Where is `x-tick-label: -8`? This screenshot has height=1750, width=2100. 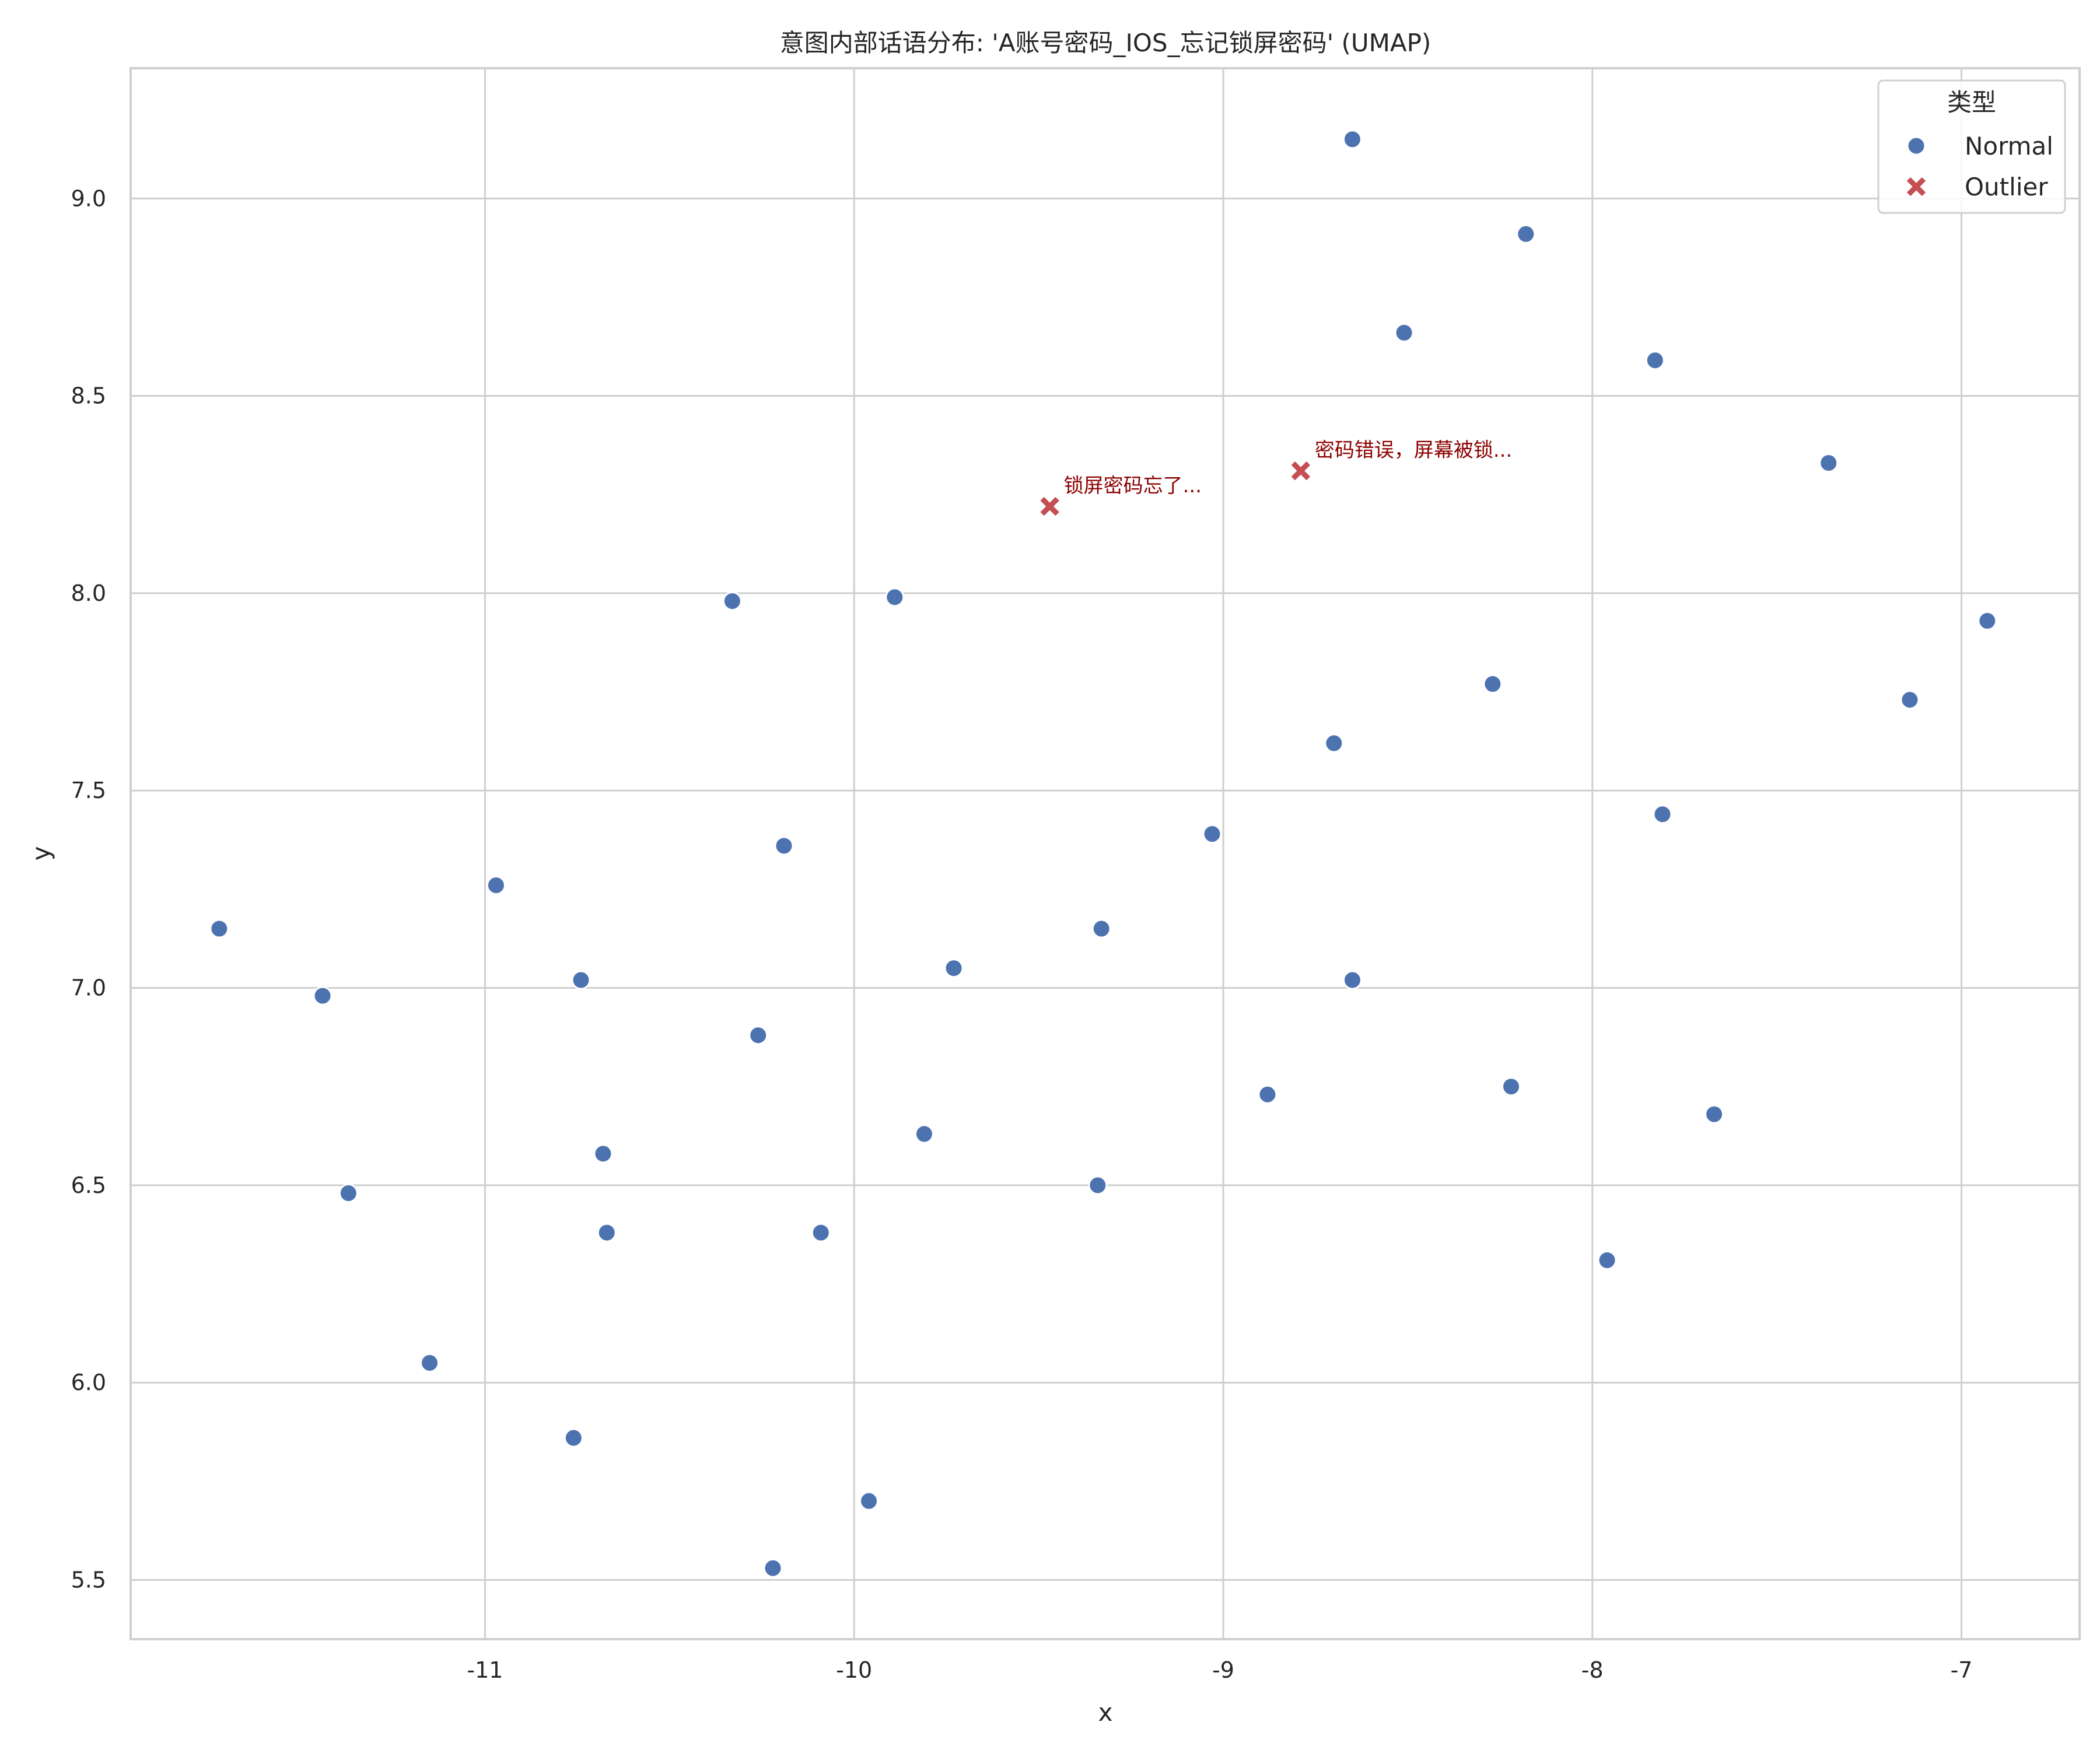 x-tick-label: -8 is located at coordinates (1592, 1670).